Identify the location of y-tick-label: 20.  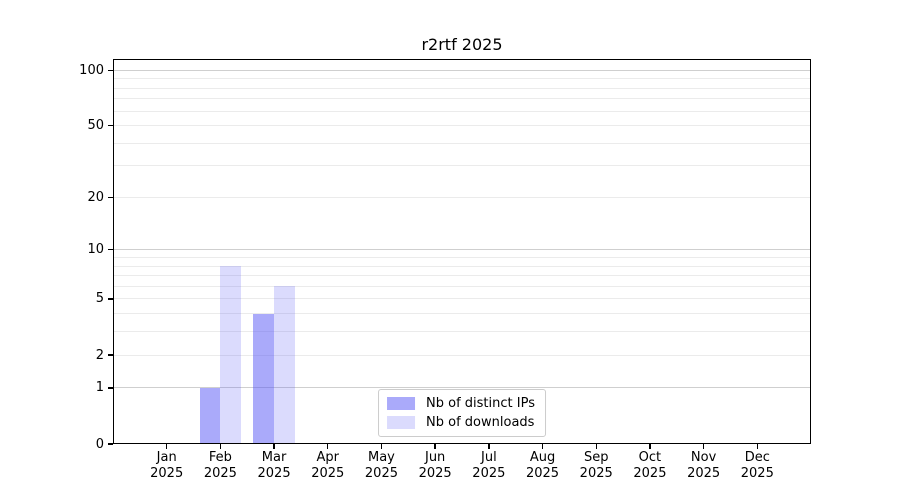
(95, 197).